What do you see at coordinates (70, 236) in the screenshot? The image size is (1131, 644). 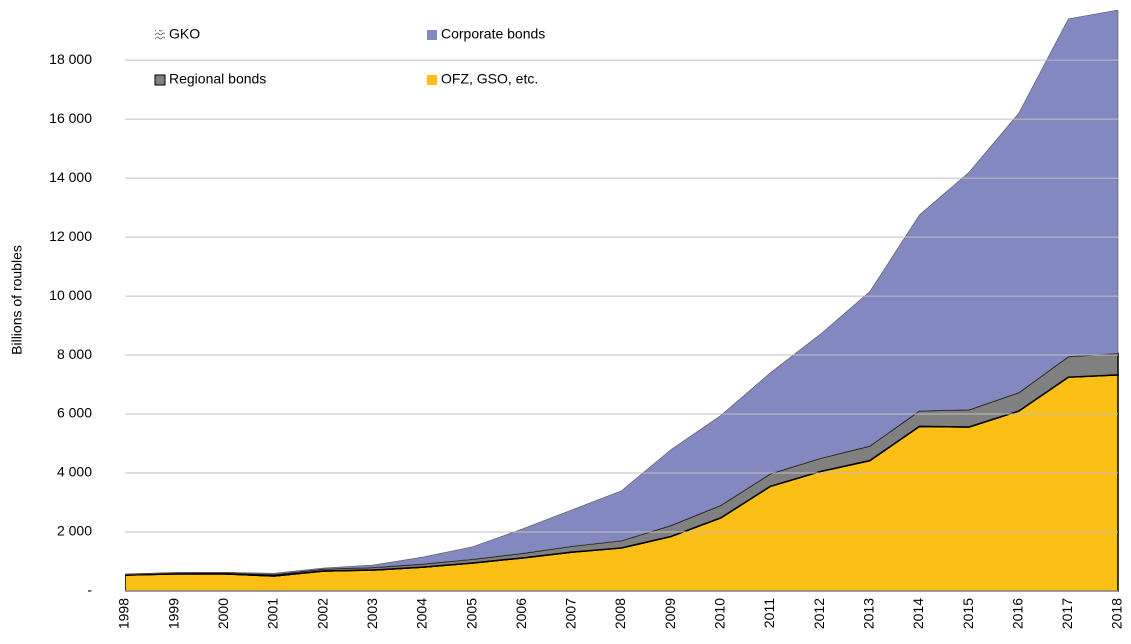 I see `y-tick-label: 12 000` at bounding box center [70, 236].